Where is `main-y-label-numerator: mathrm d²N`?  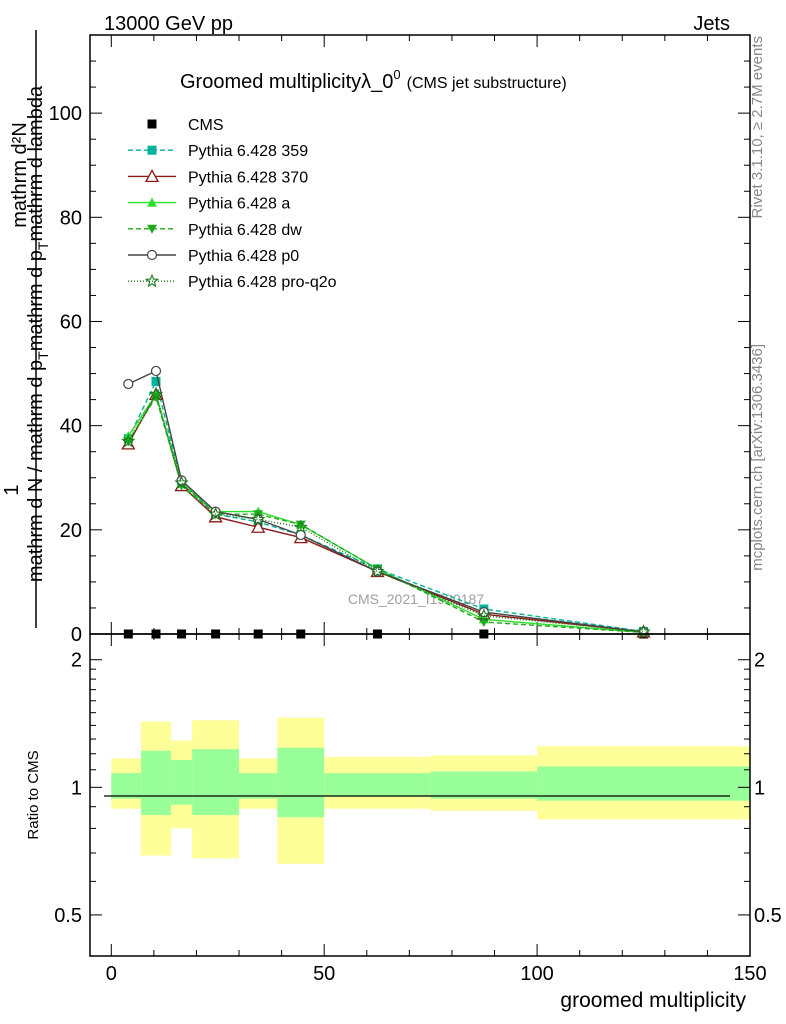 main-y-label-numerator: mathrm d²N is located at coordinates (20, 175).